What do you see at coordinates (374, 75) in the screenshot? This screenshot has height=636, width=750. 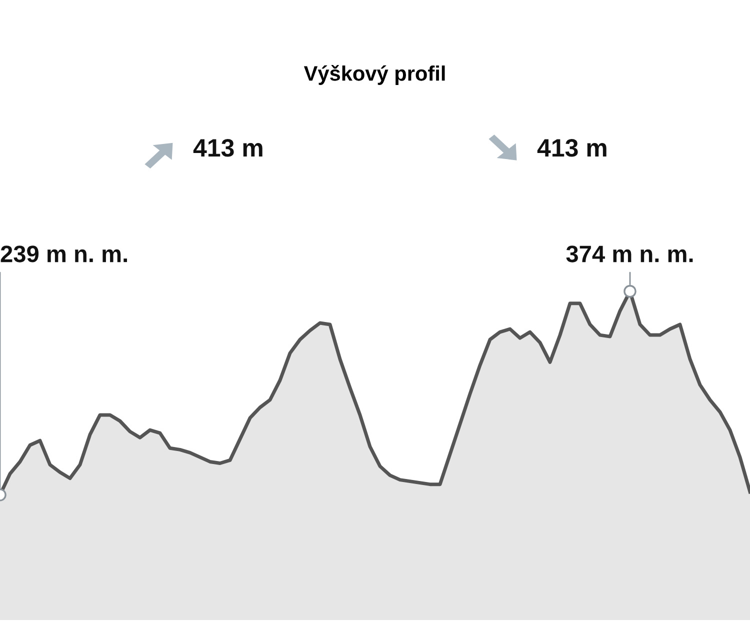 I see `chart-title: Výškový profil` at bounding box center [374, 75].